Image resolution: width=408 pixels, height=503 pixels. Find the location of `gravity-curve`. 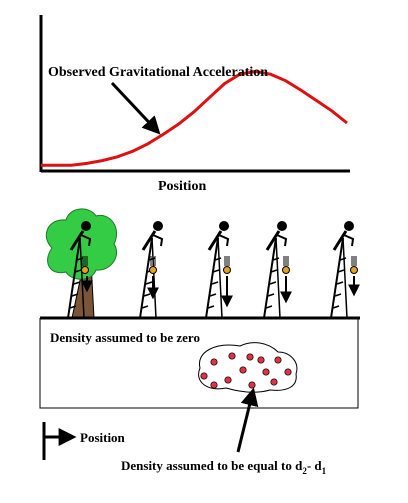

gravity-curve is located at coordinates (194, 118).